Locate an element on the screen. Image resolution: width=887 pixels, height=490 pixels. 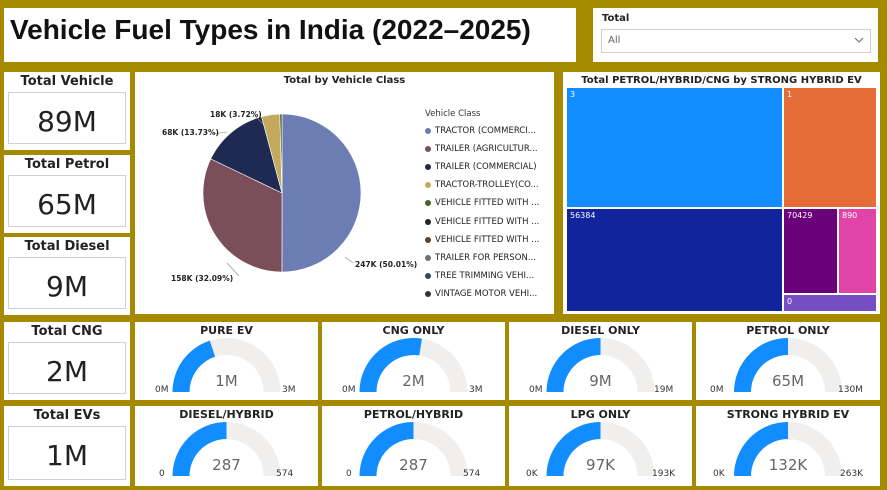
gauge-pure-ev: PURE EV 1M 0M 3M is located at coordinates (226, 361).